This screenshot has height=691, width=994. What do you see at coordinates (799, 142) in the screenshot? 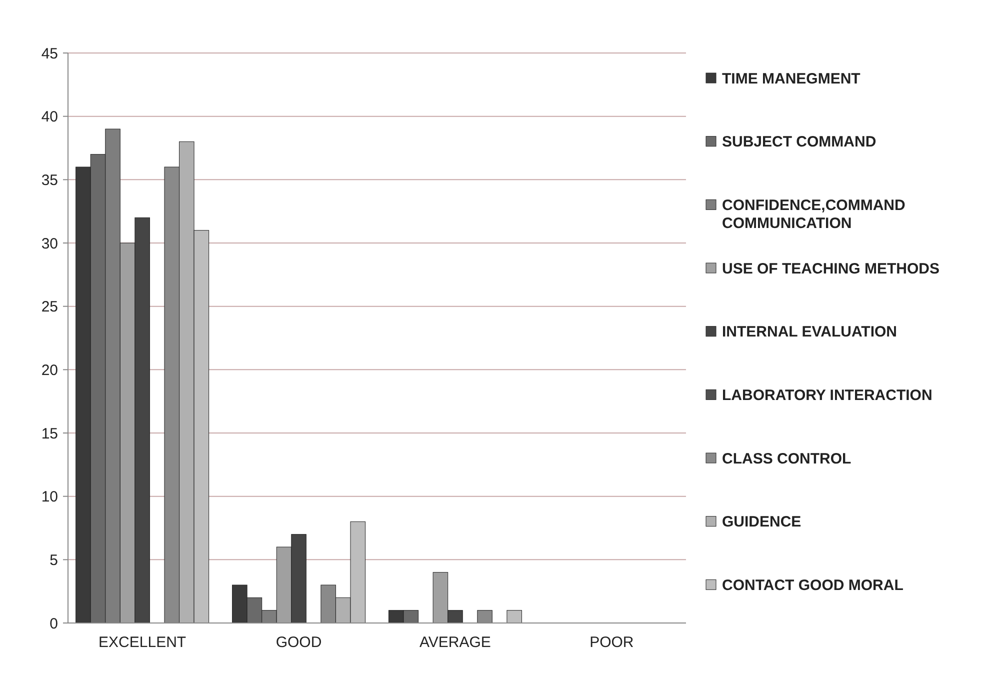
I see `legend-label: SUBJECT COMMAND` at bounding box center [799, 142].